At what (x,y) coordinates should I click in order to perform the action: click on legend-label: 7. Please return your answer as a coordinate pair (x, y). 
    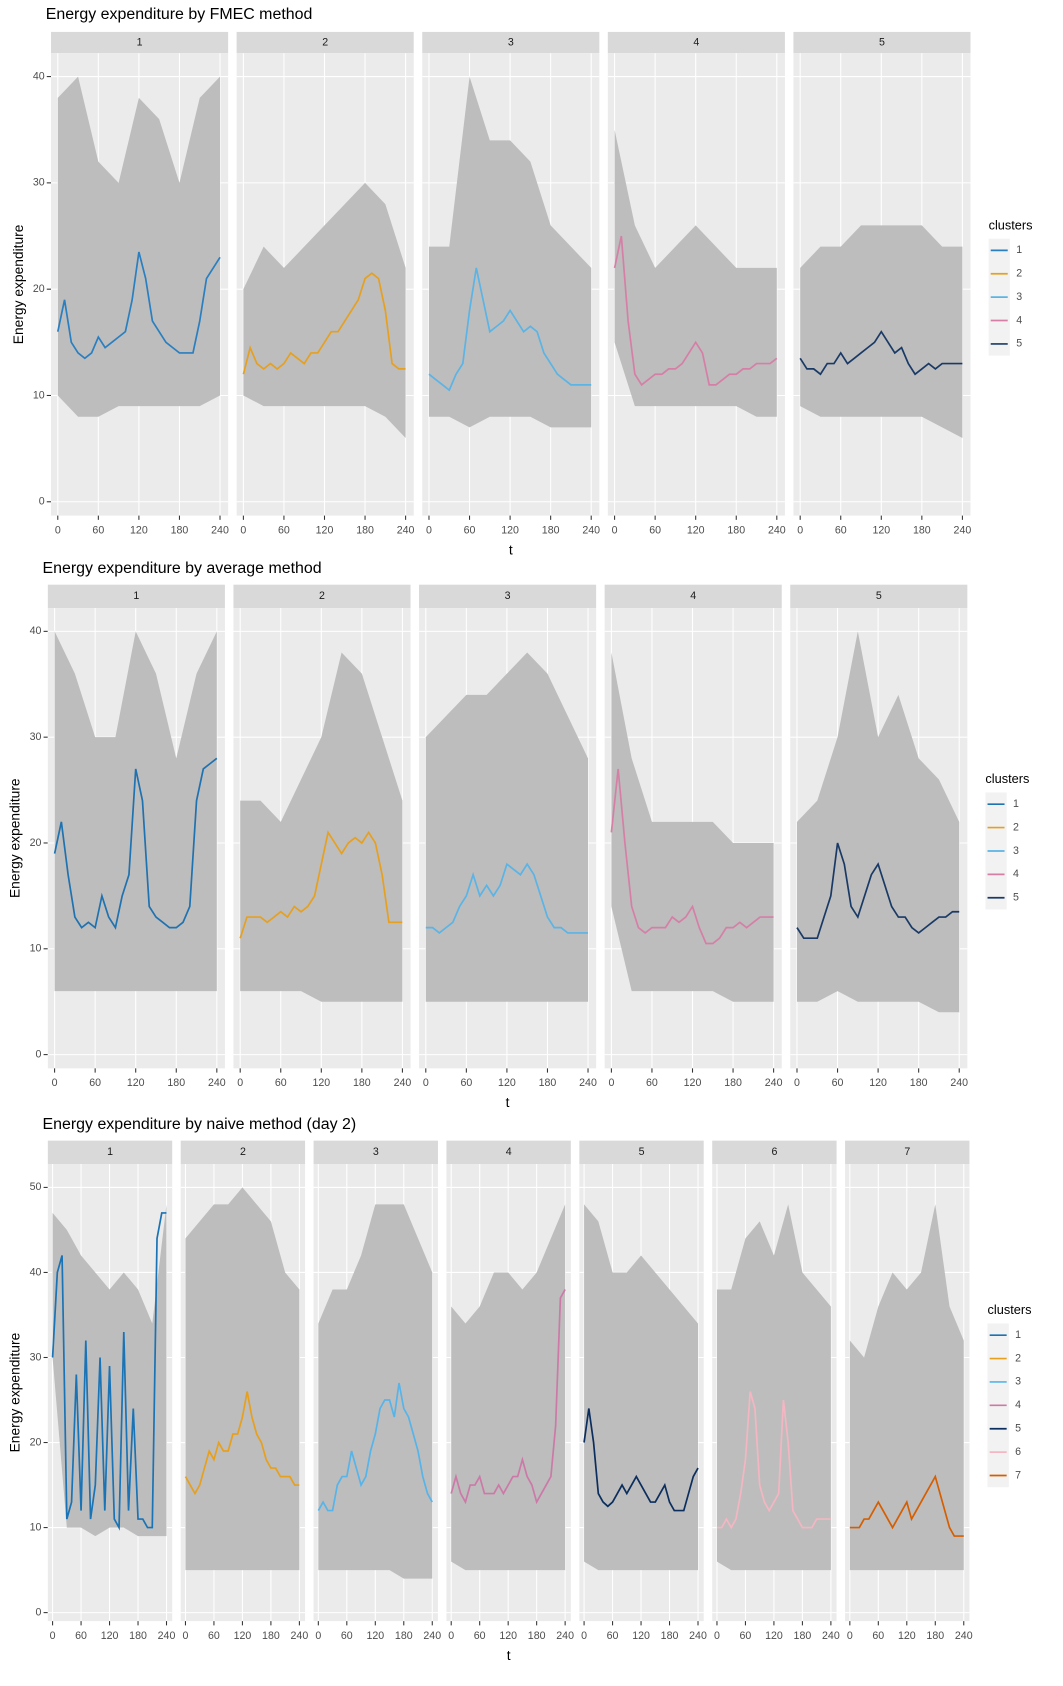
    Looking at the image, I should click on (1018, 1475).